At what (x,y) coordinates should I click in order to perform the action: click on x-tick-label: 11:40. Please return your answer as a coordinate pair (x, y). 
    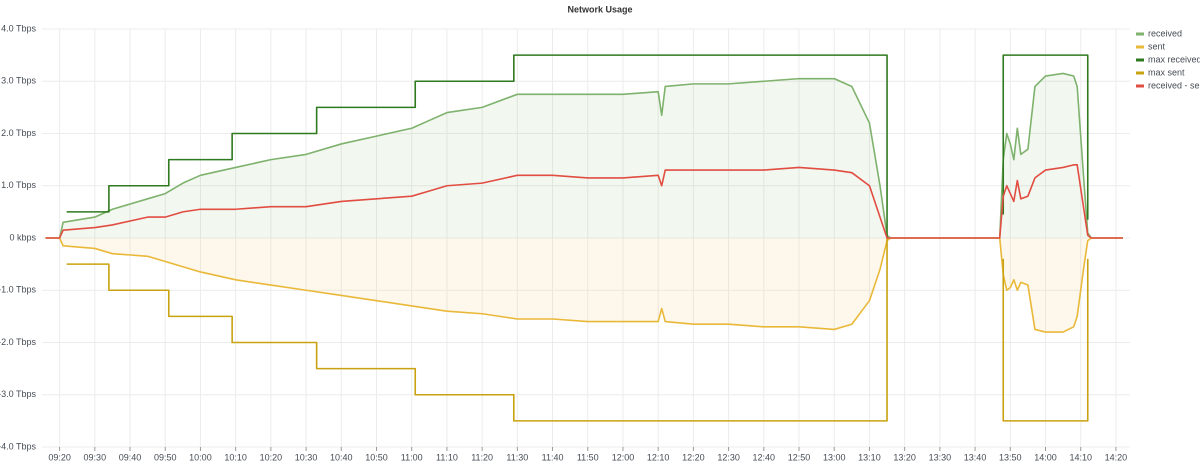
    Looking at the image, I should click on (553, 457).